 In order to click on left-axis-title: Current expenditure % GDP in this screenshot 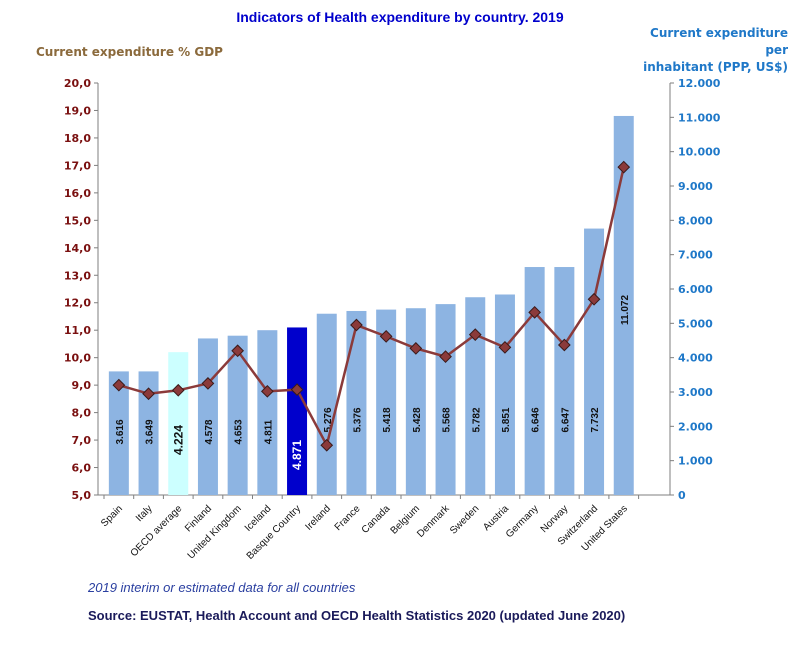, I will do `click(129, 52)`.